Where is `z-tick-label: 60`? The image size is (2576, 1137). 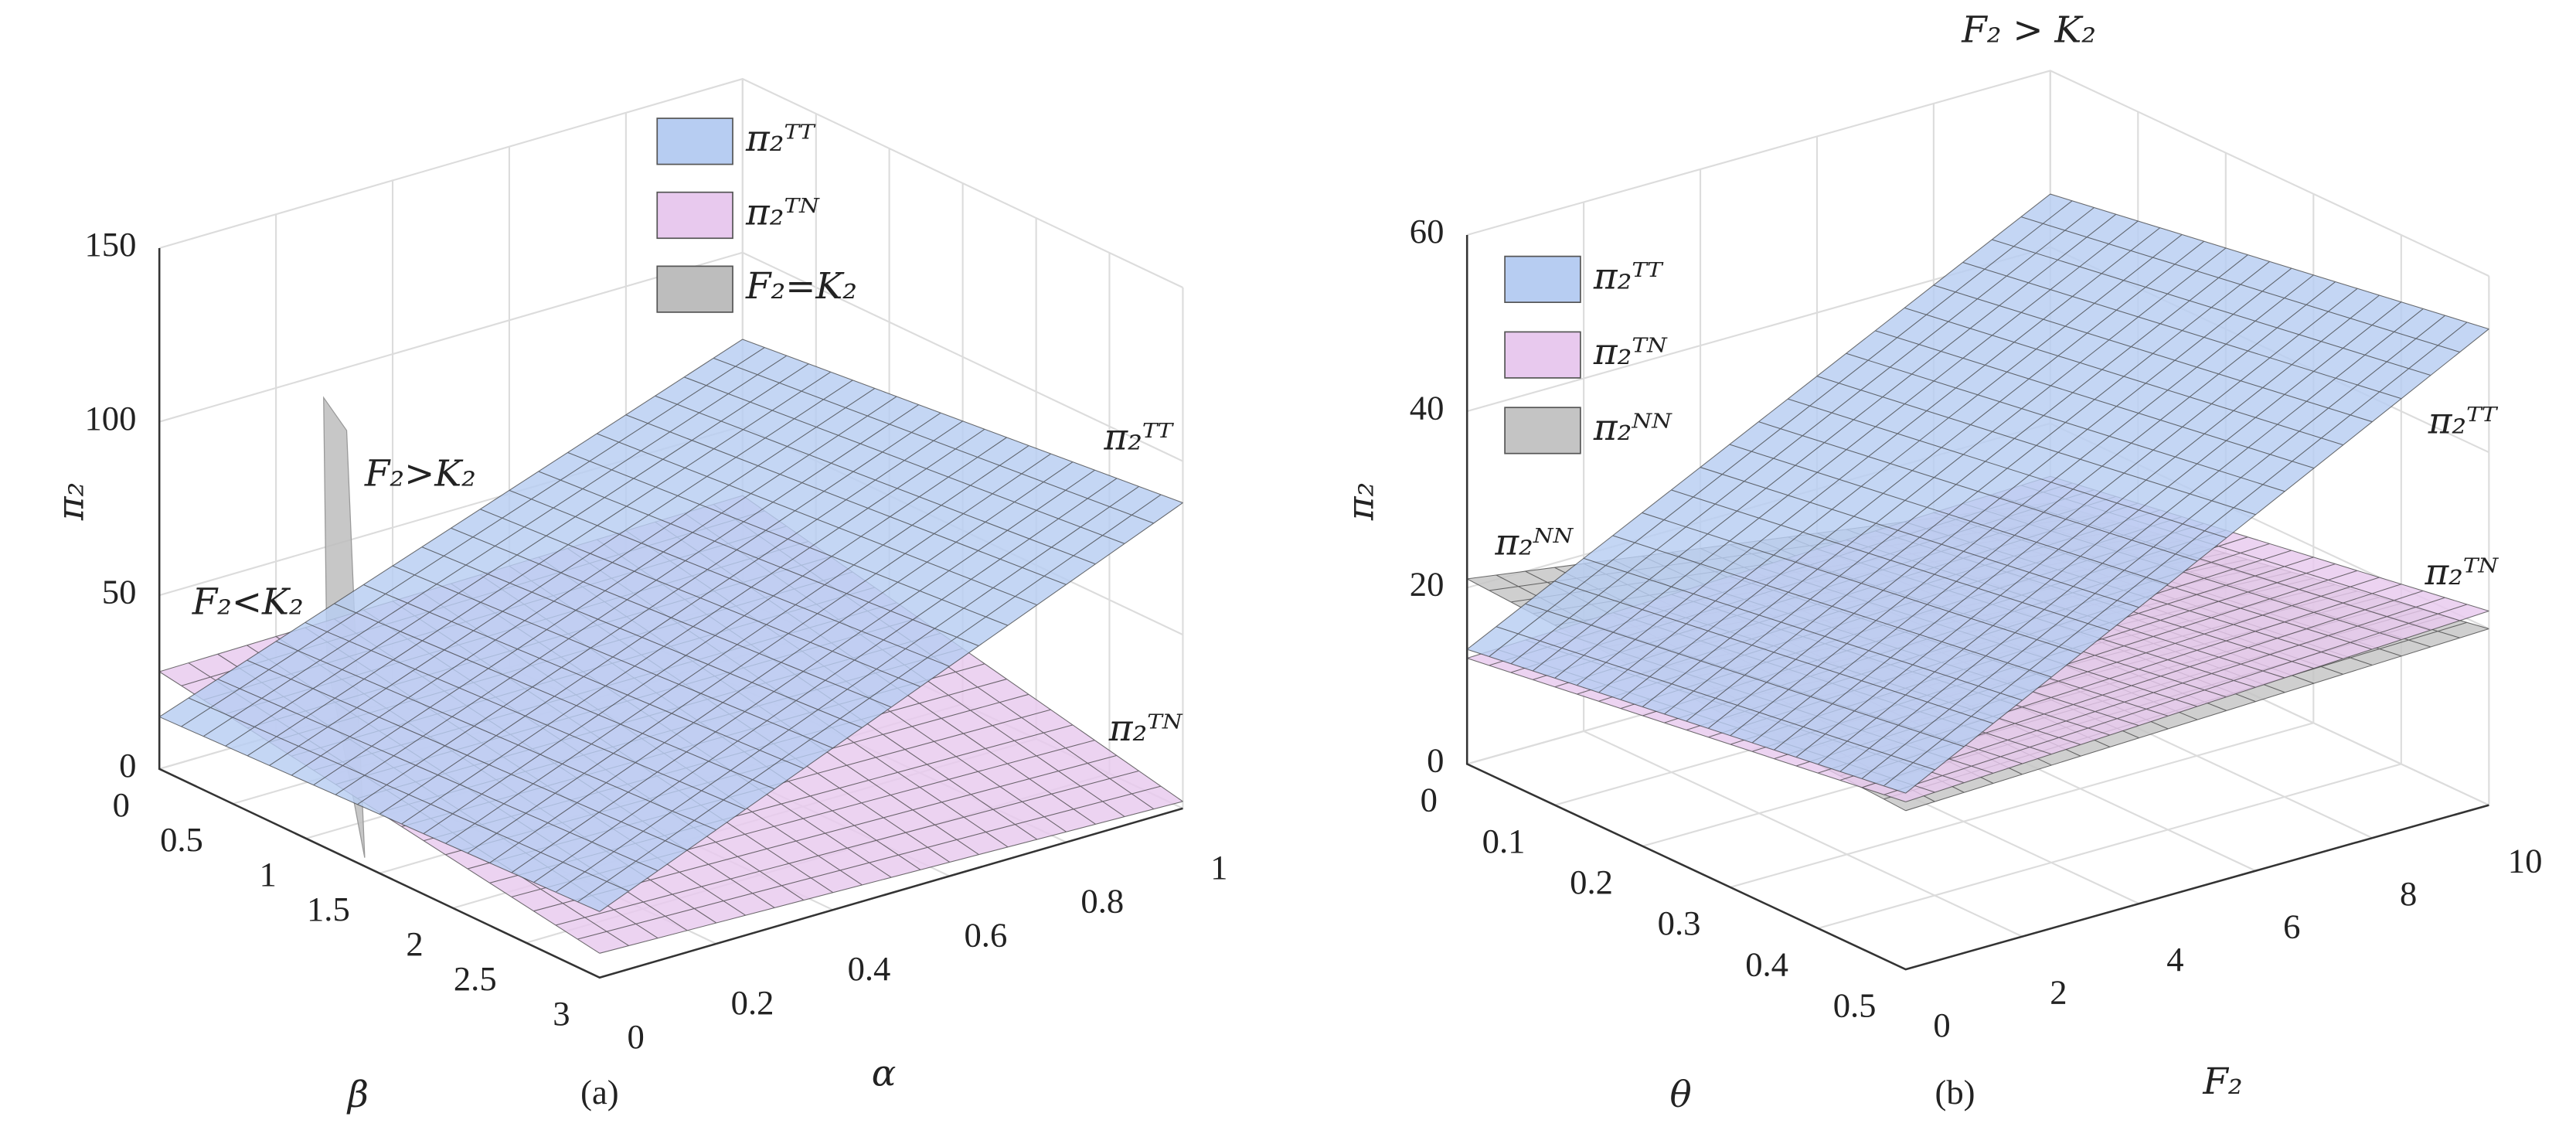
z-tick-label: 60 is located at coordinates (1427, 231).